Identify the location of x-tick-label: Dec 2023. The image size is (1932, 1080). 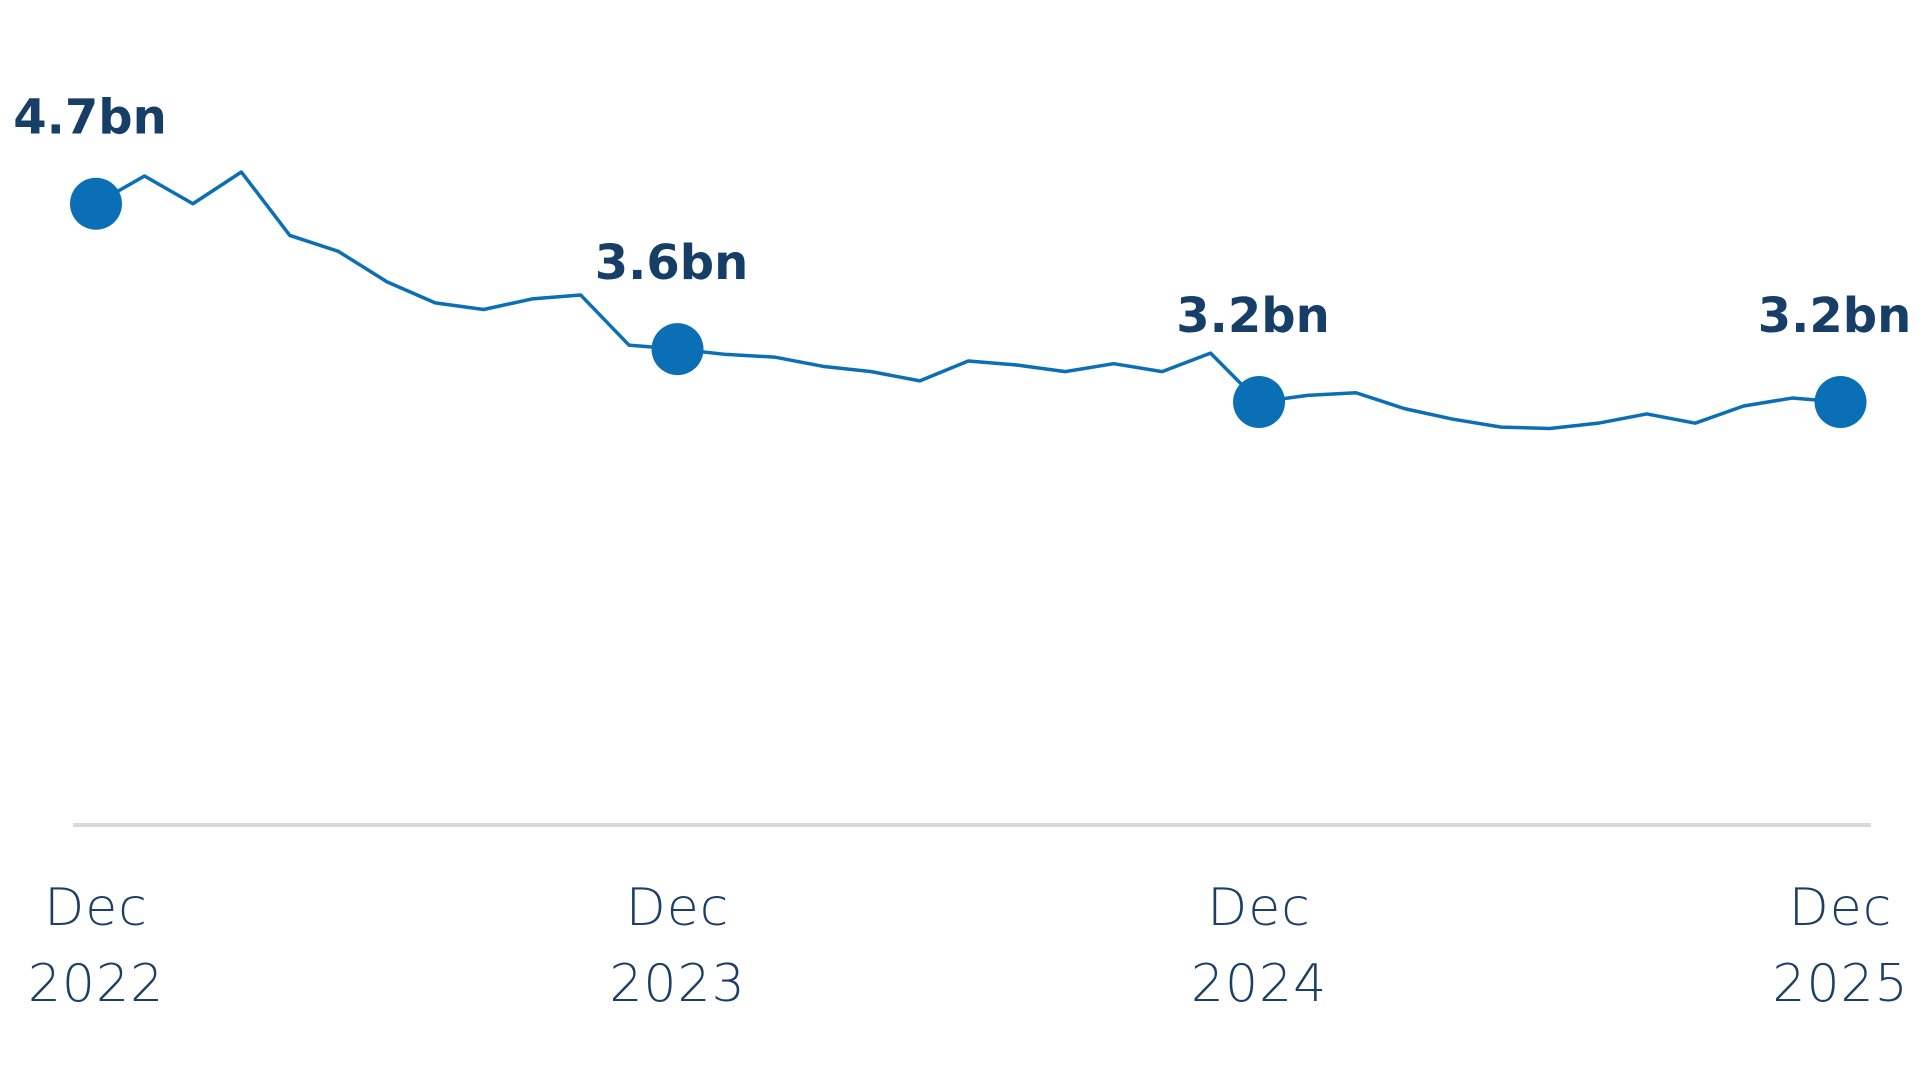
(677, 946).